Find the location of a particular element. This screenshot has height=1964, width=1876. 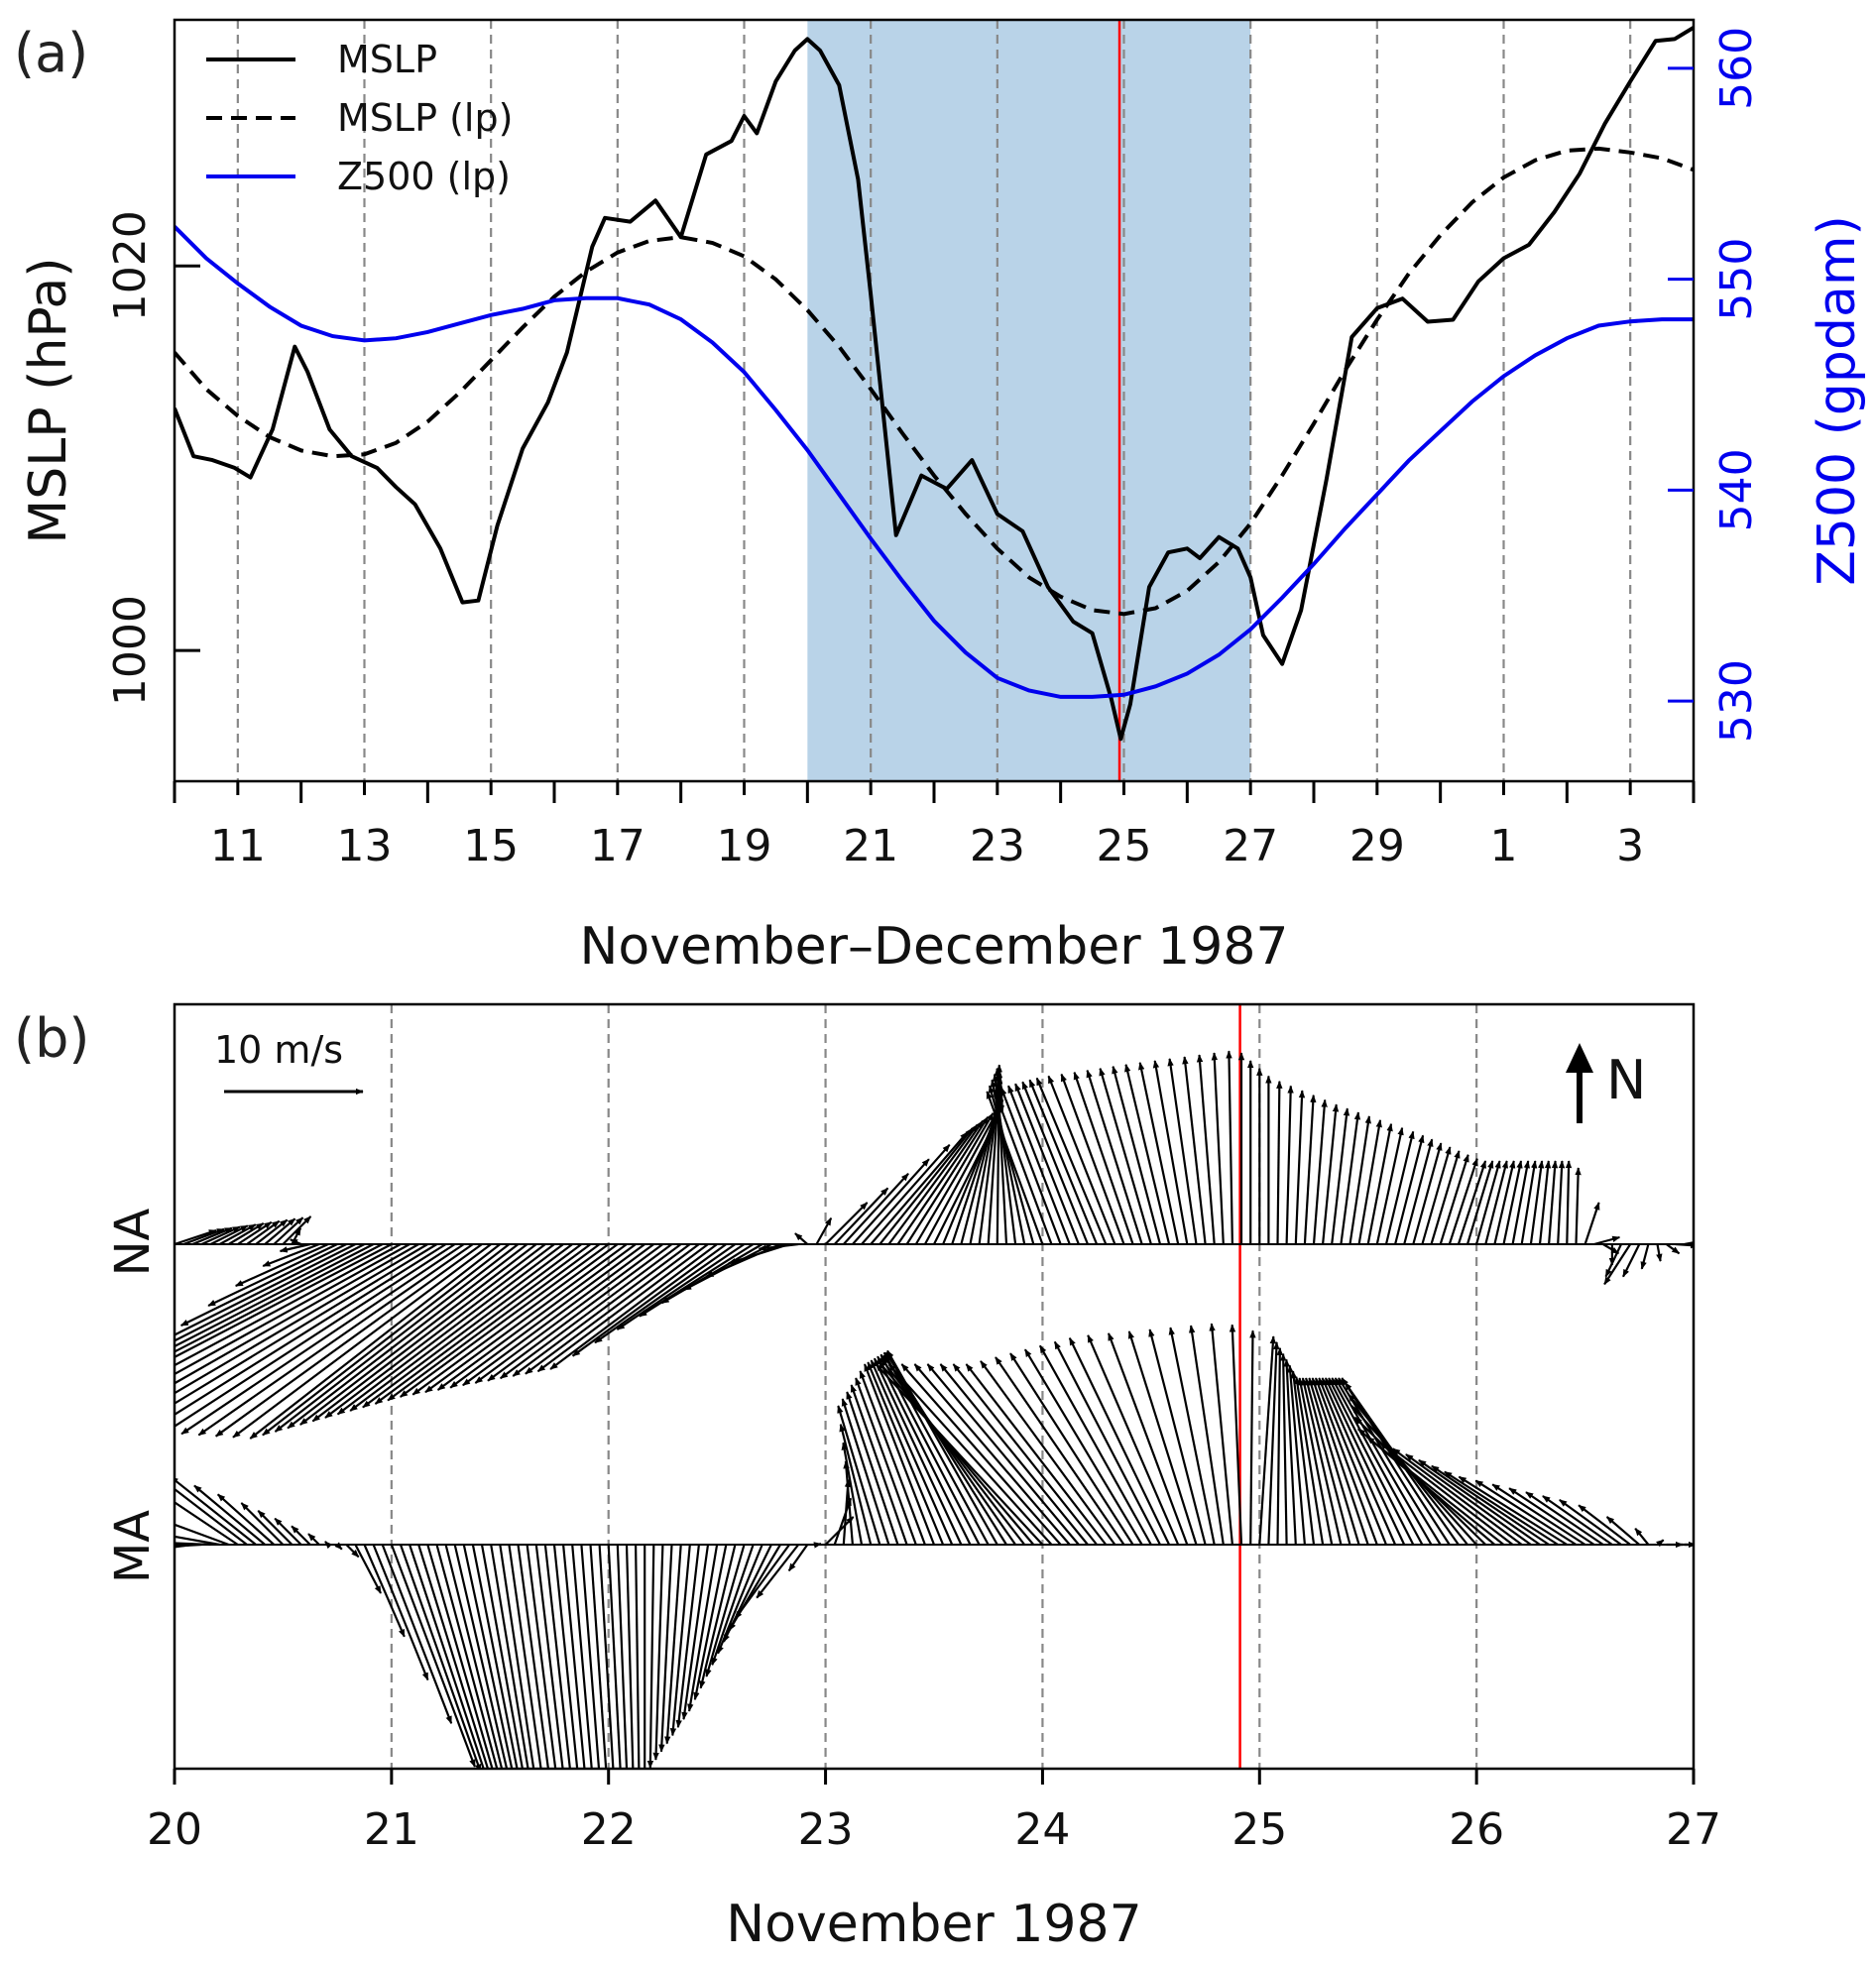

y-axis-right-ticks: 530 540 550 560 is located at coordinates (1715, 385).